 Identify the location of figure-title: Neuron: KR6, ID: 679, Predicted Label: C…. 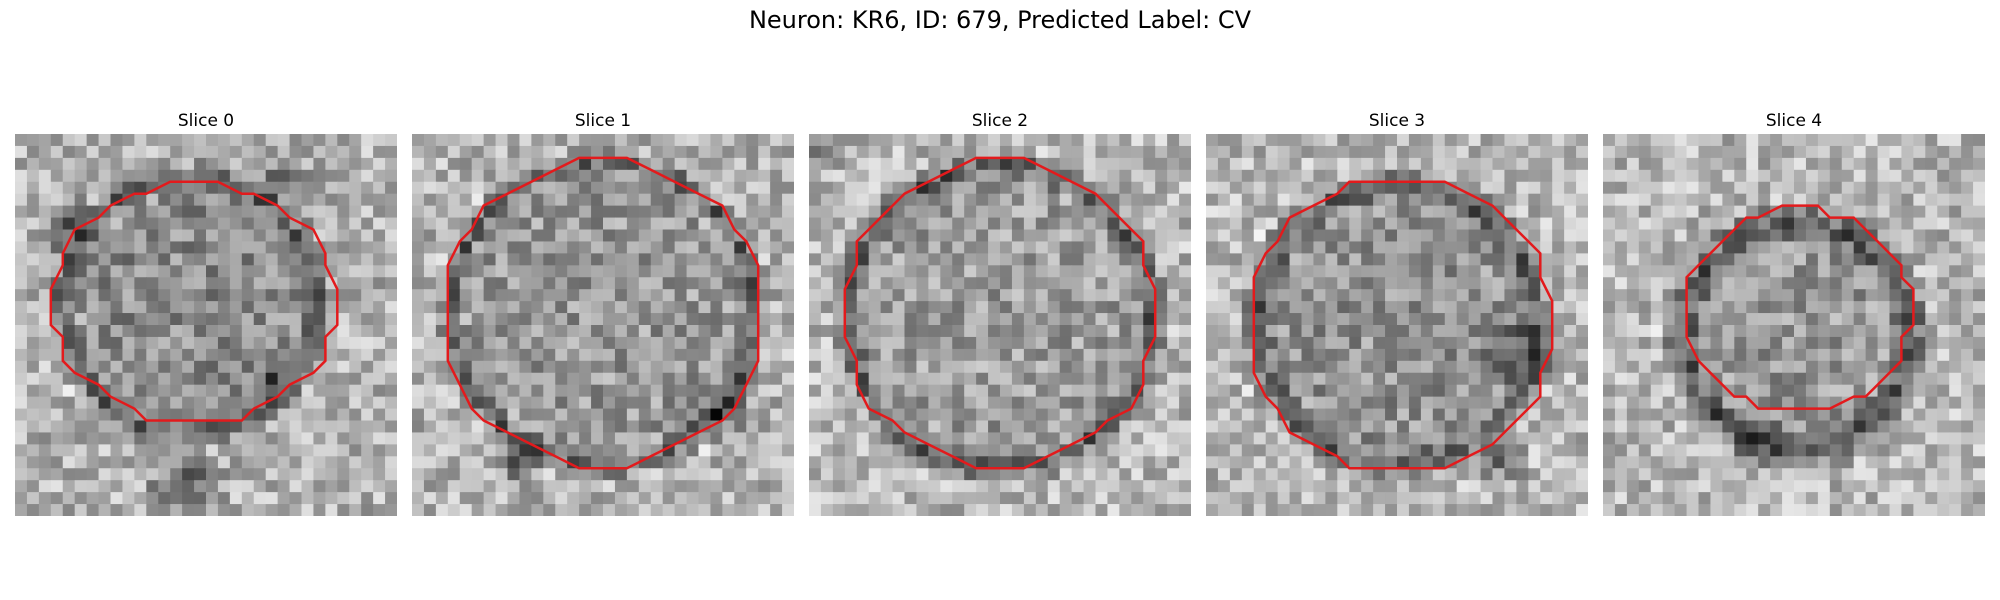
(1000, 20).